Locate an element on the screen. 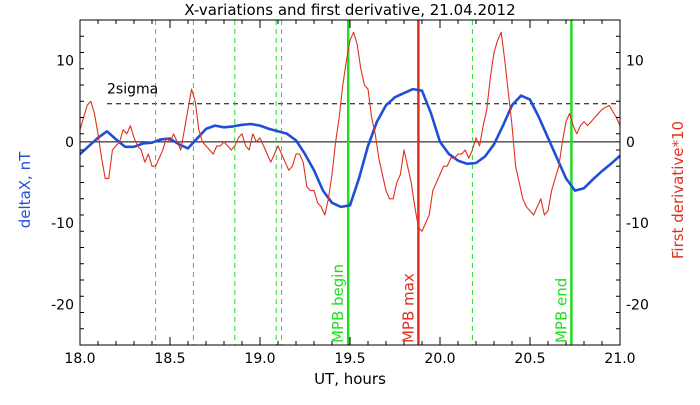 The width and height of the screenshot is (700, 405). y-tick-label-left: 10 is located at coordinates (65, 62).